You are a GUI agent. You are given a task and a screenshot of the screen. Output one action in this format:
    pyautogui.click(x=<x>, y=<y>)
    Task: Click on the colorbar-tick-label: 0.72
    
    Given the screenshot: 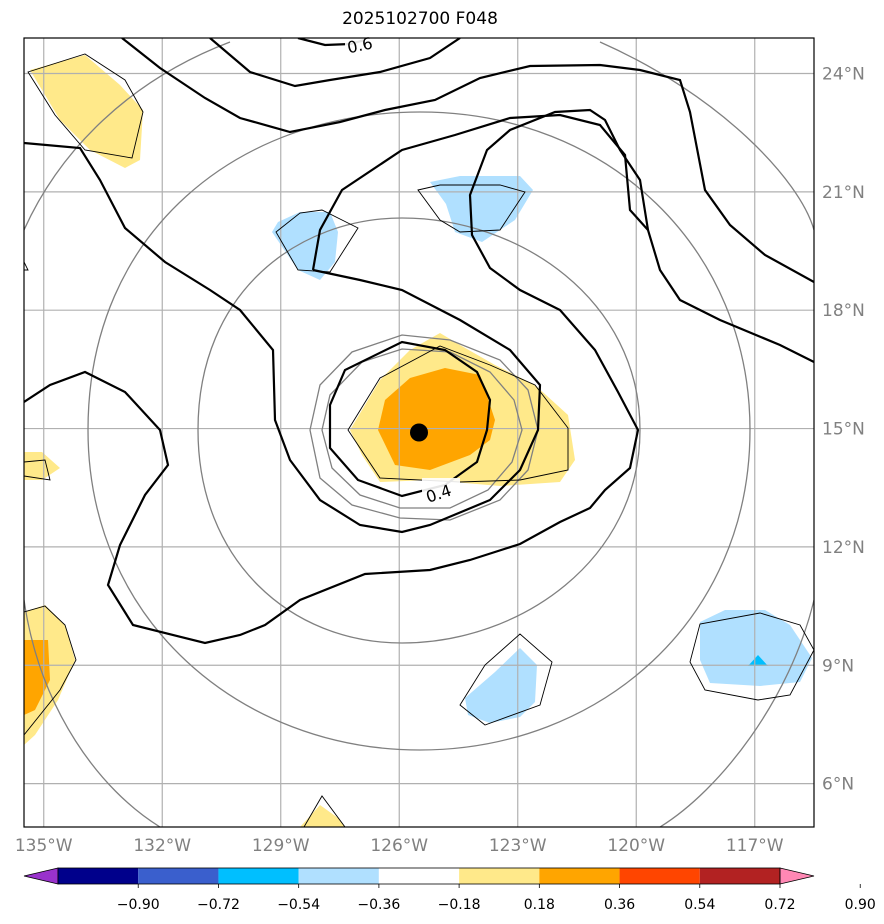 What is the action you would take?
    pyautogui.click(x=779, y=905)
    